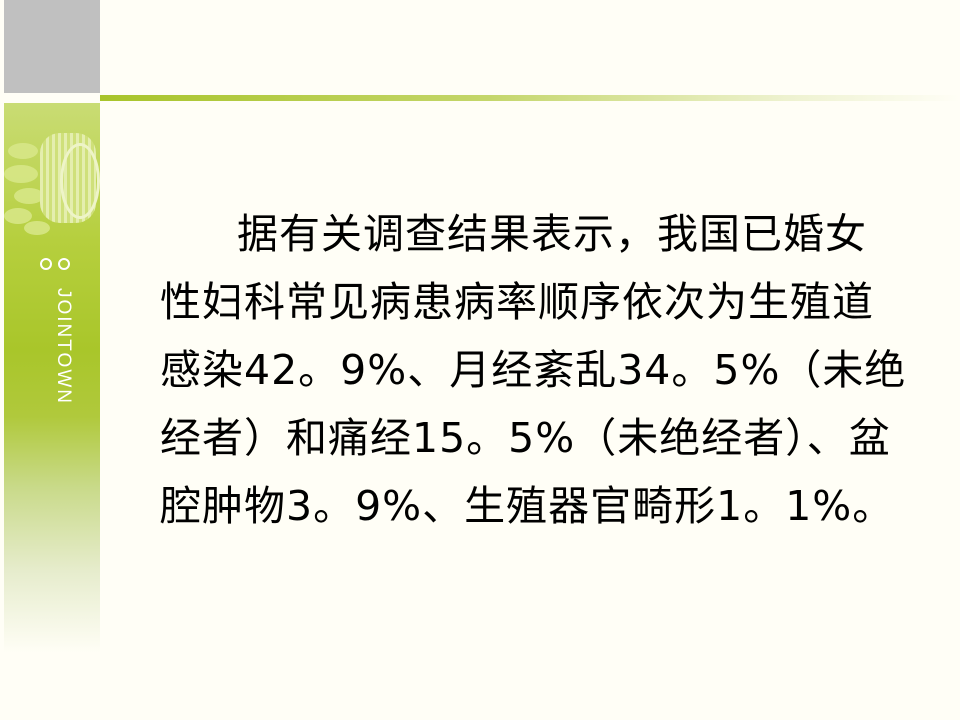 The height and width of the screenshot is (720, 960). Describe the element at coordinates (52, 378) in the screenshot. I see `side-banner: JOINTOWN` at that location.